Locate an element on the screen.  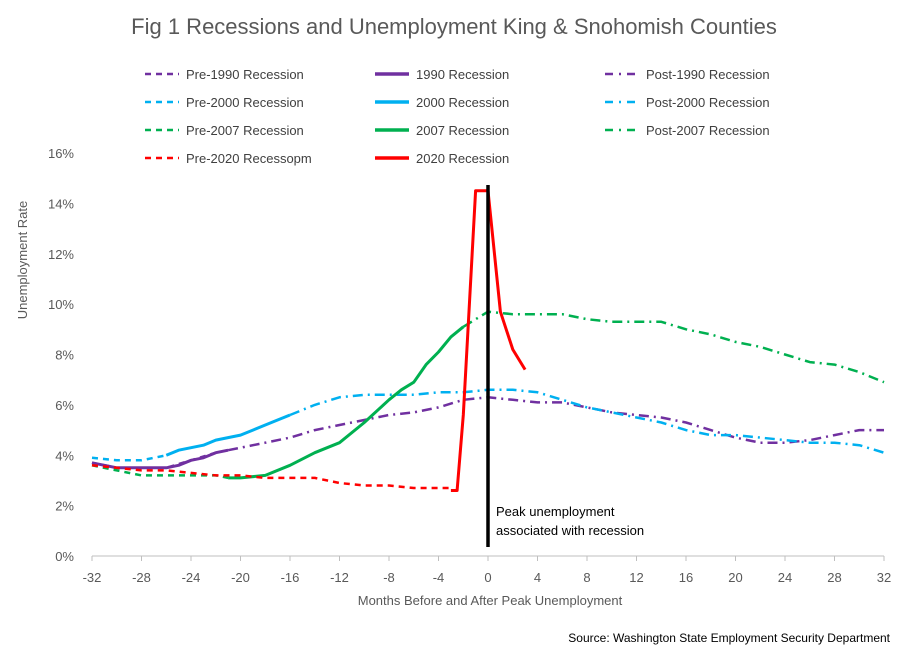
x-tick-label: -28 is located at coordinates (141, 577).